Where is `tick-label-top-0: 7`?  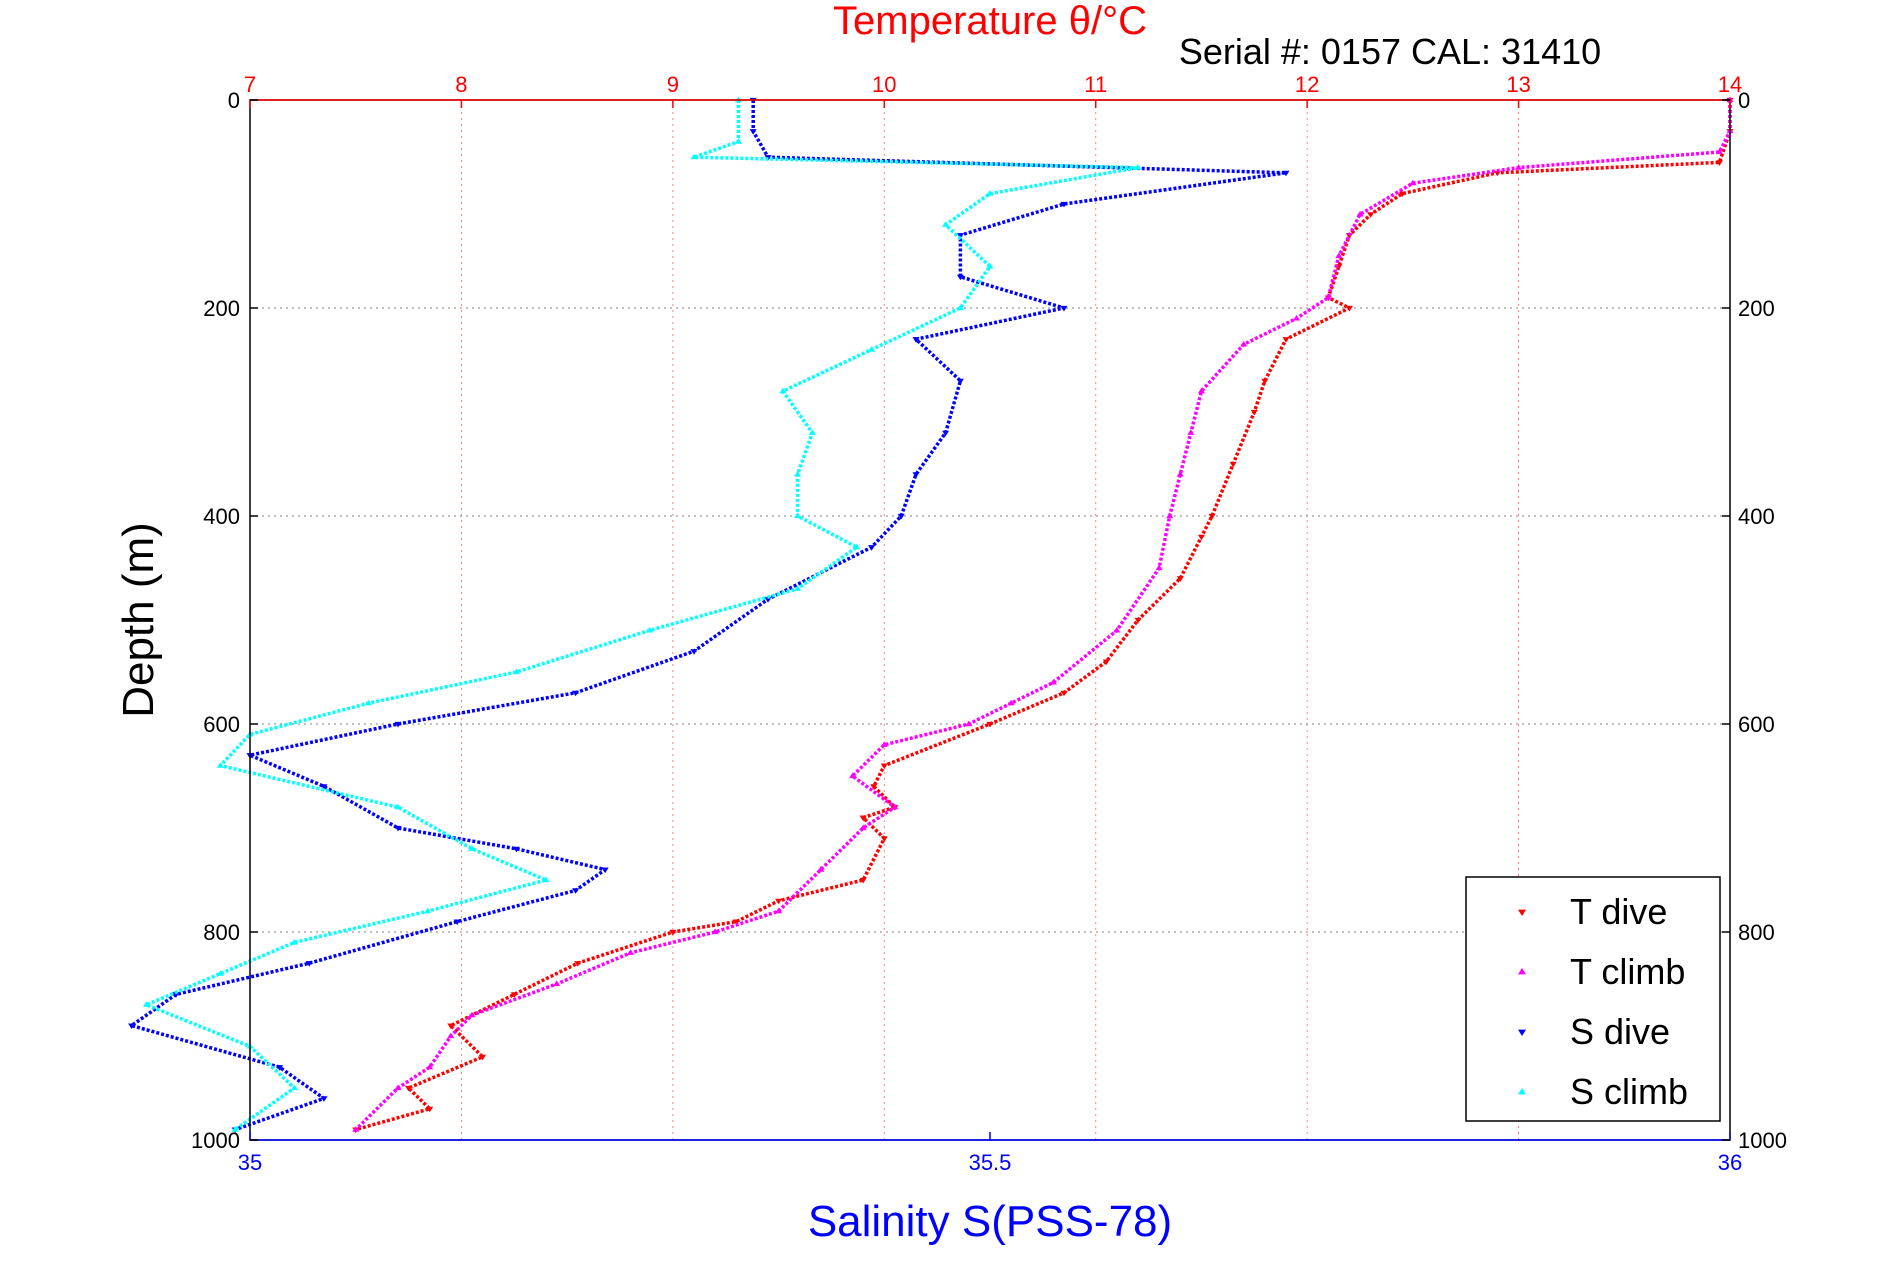 tick-label-top-0: 7 is located at coordinates (250, 84).